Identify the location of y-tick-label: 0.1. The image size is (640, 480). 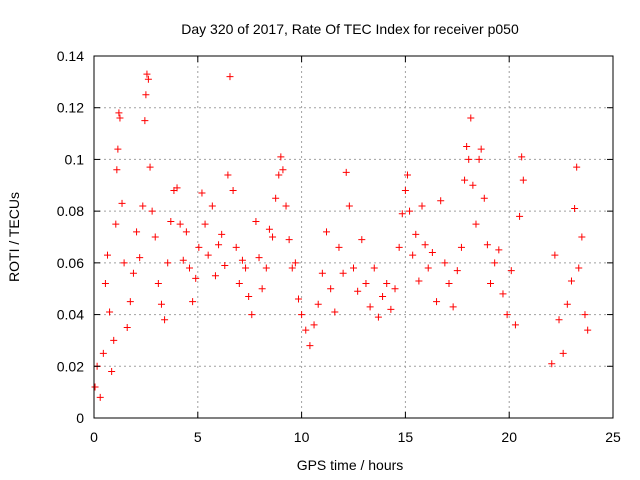
(75, 159).